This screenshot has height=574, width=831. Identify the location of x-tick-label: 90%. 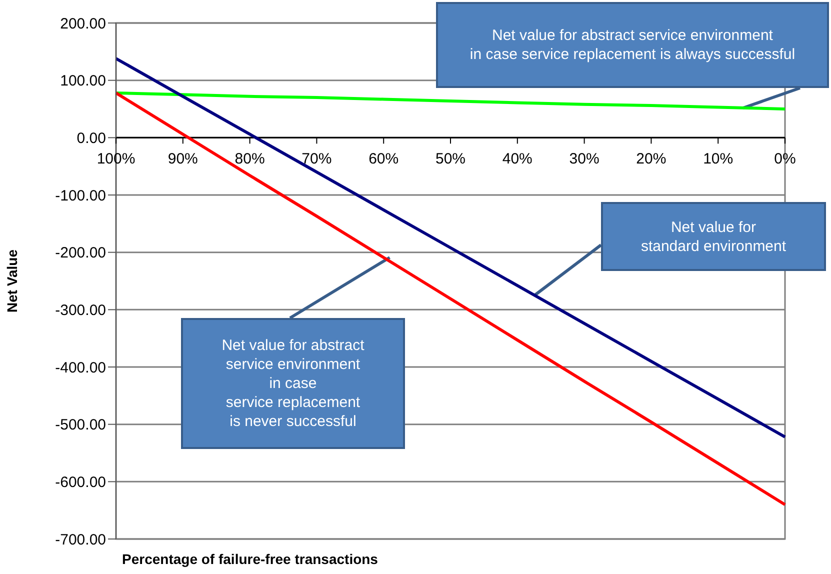
(183, 159).